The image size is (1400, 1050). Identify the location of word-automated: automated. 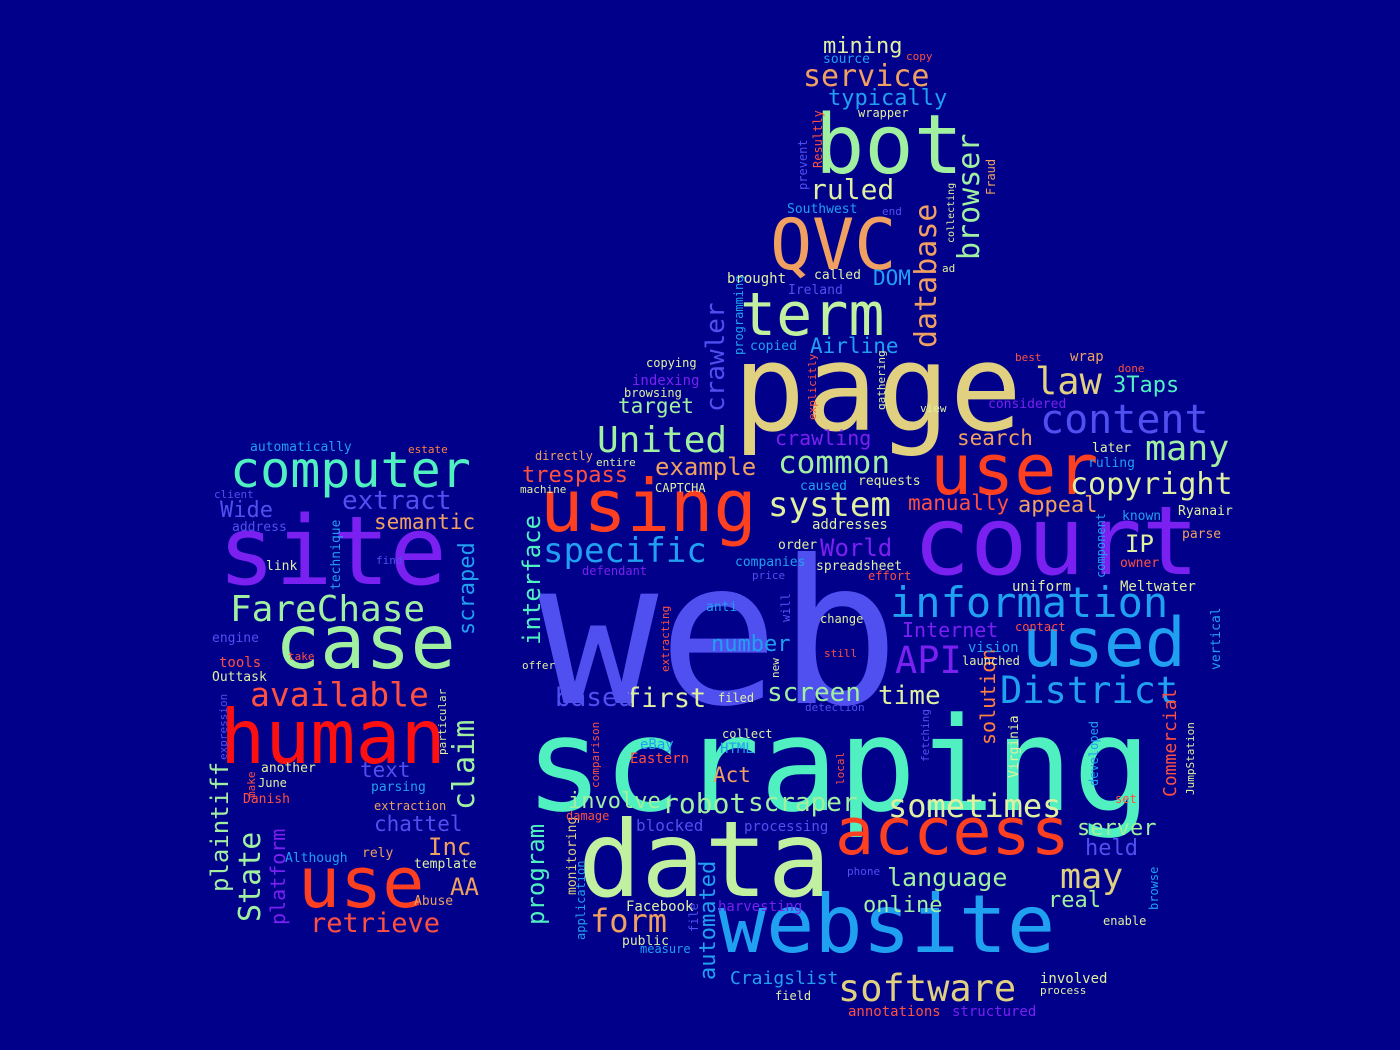
(708, 920).